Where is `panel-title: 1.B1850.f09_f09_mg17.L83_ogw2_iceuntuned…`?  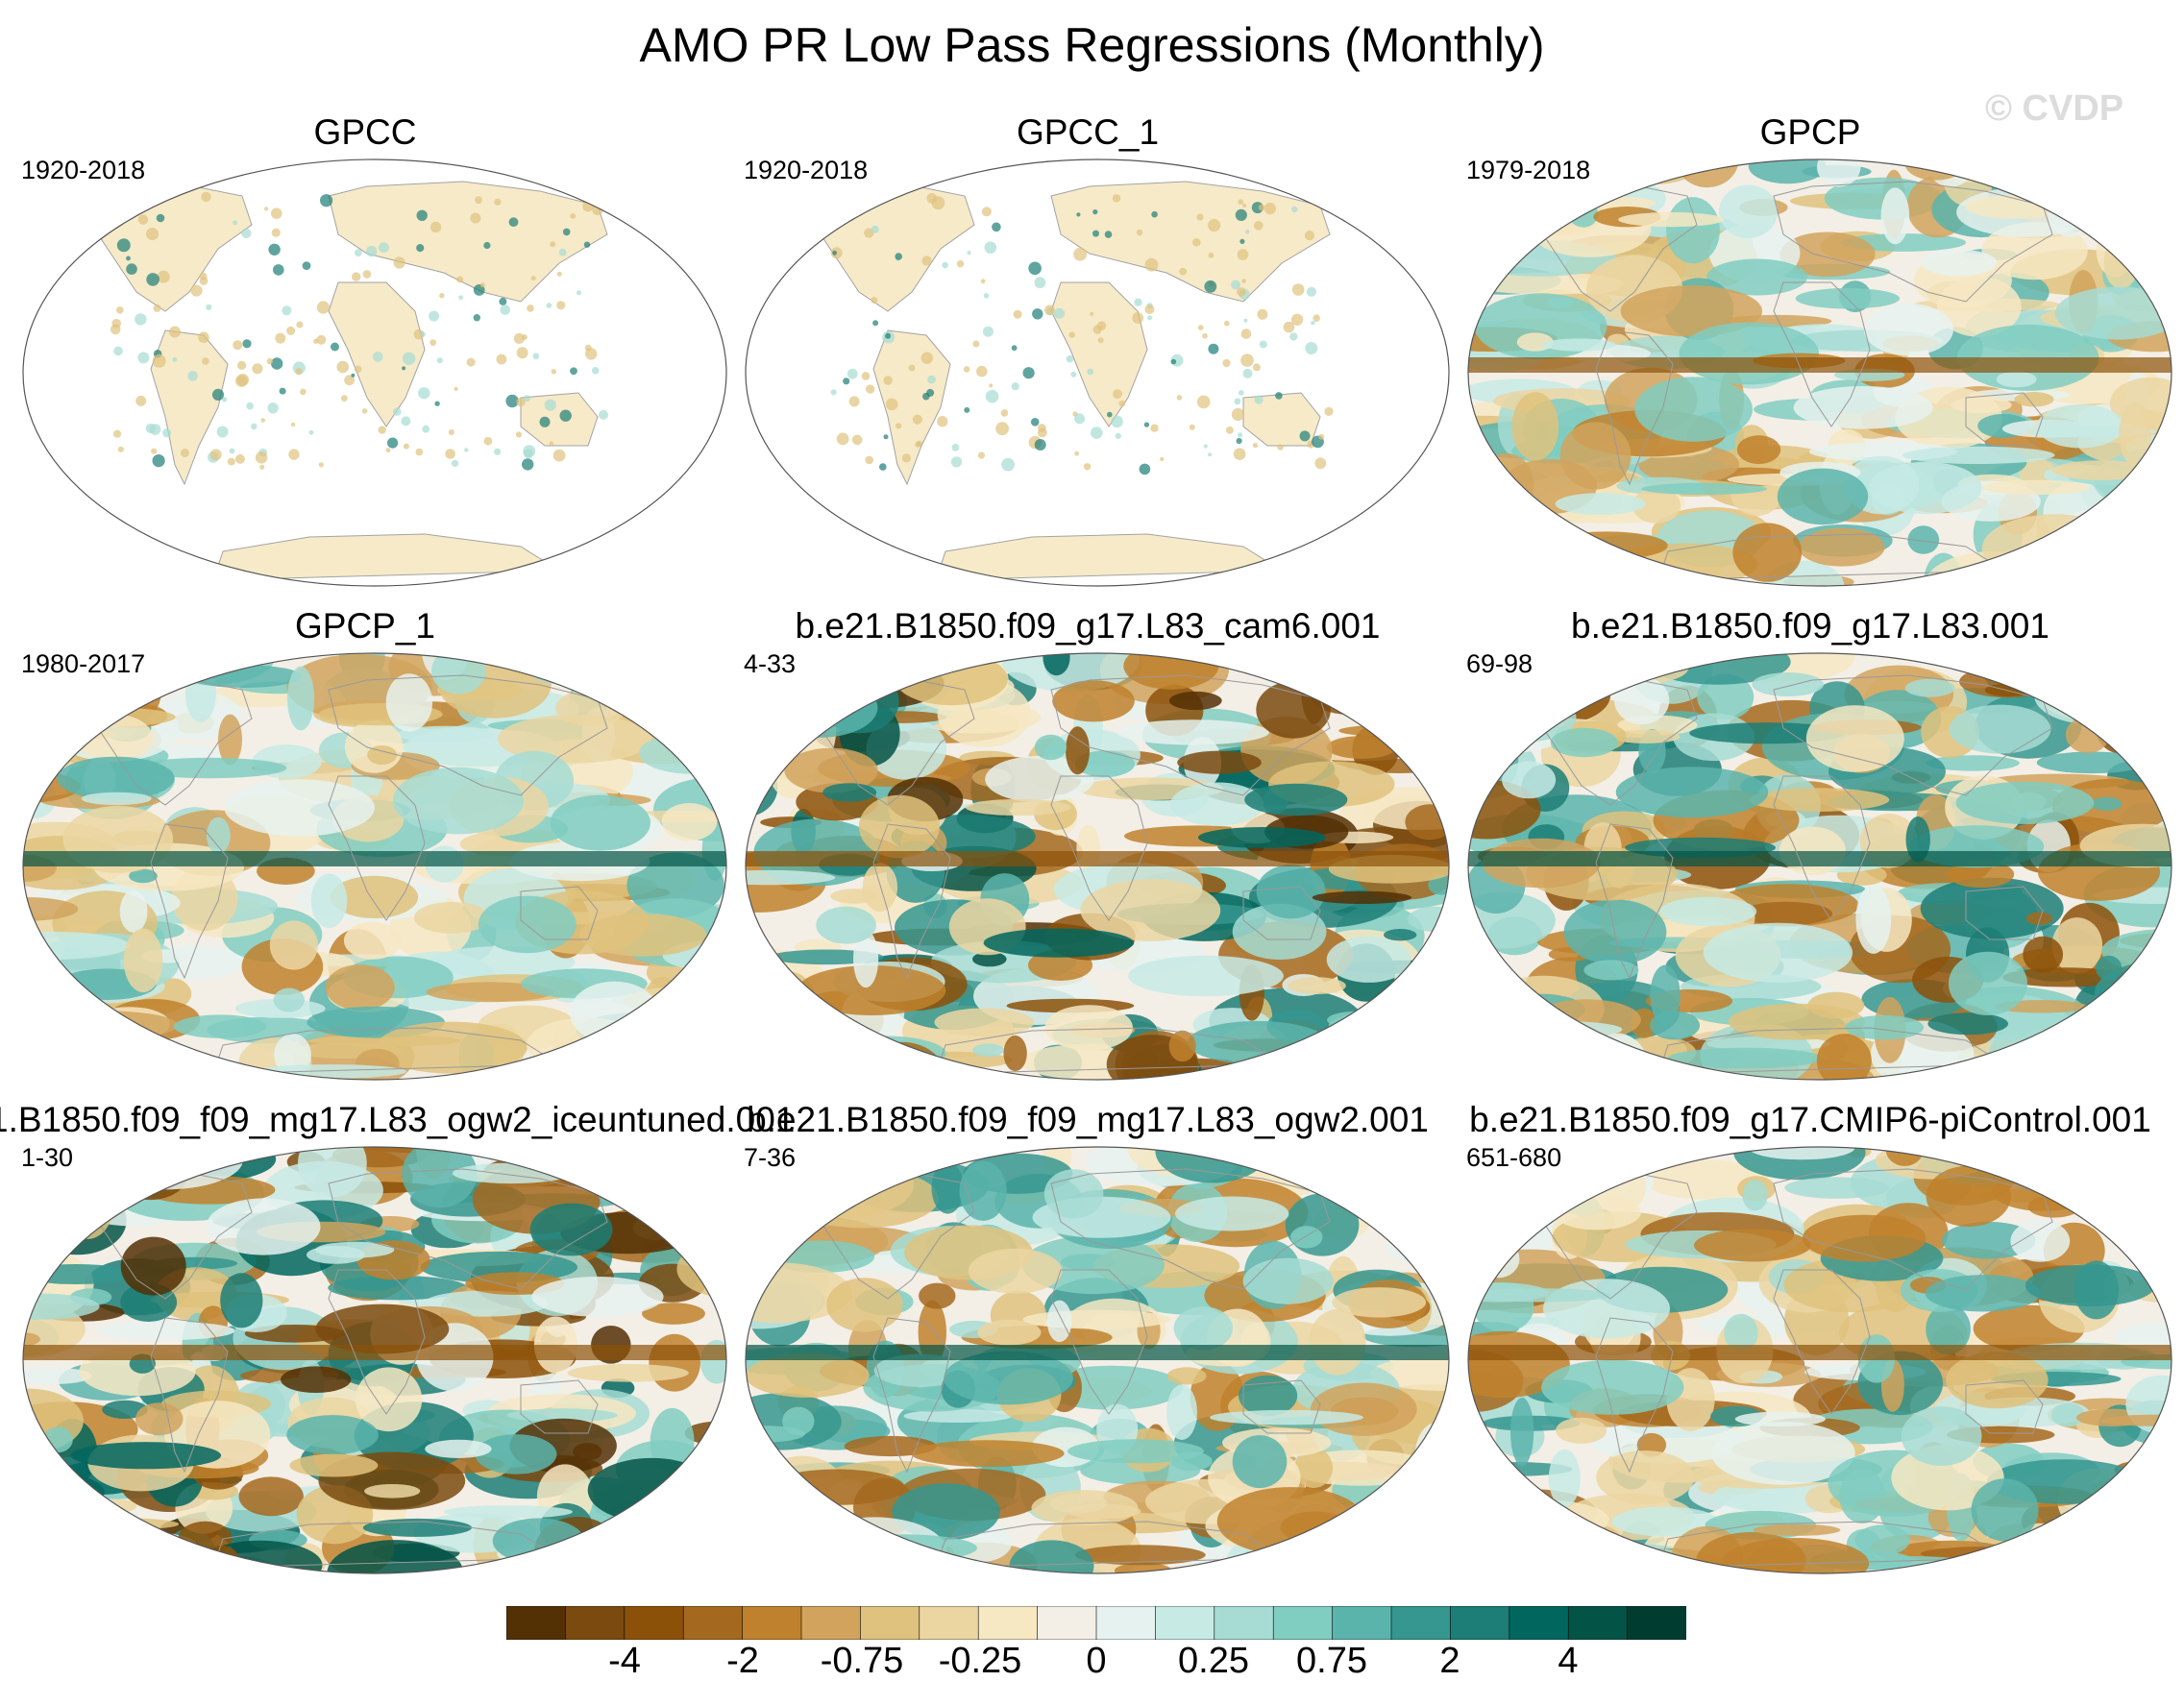 panel-title: 1.B1850.f09_f09_mg17.L83_ogw2_iceuntuned… is located at coordinates (398, 1119).